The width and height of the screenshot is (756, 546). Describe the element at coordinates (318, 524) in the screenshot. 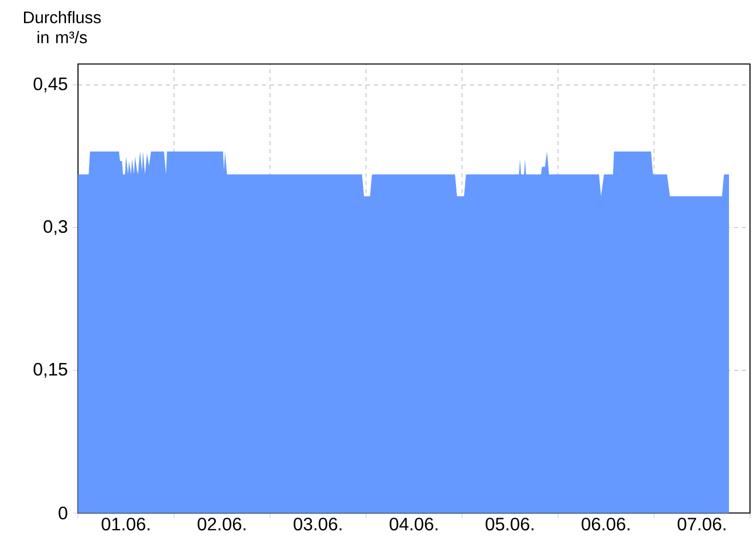

I see `x-tick-label: 03.06.` at that location.